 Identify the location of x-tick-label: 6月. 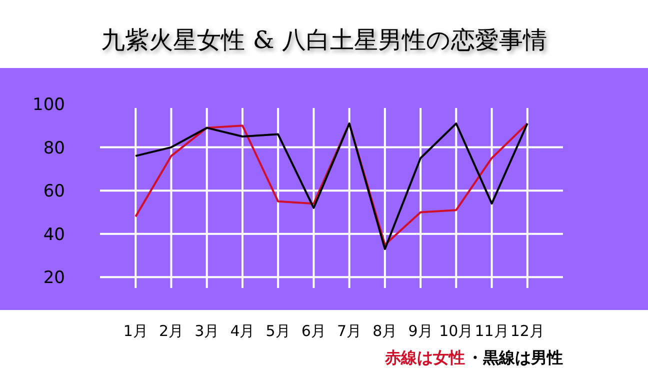
(313, 331).